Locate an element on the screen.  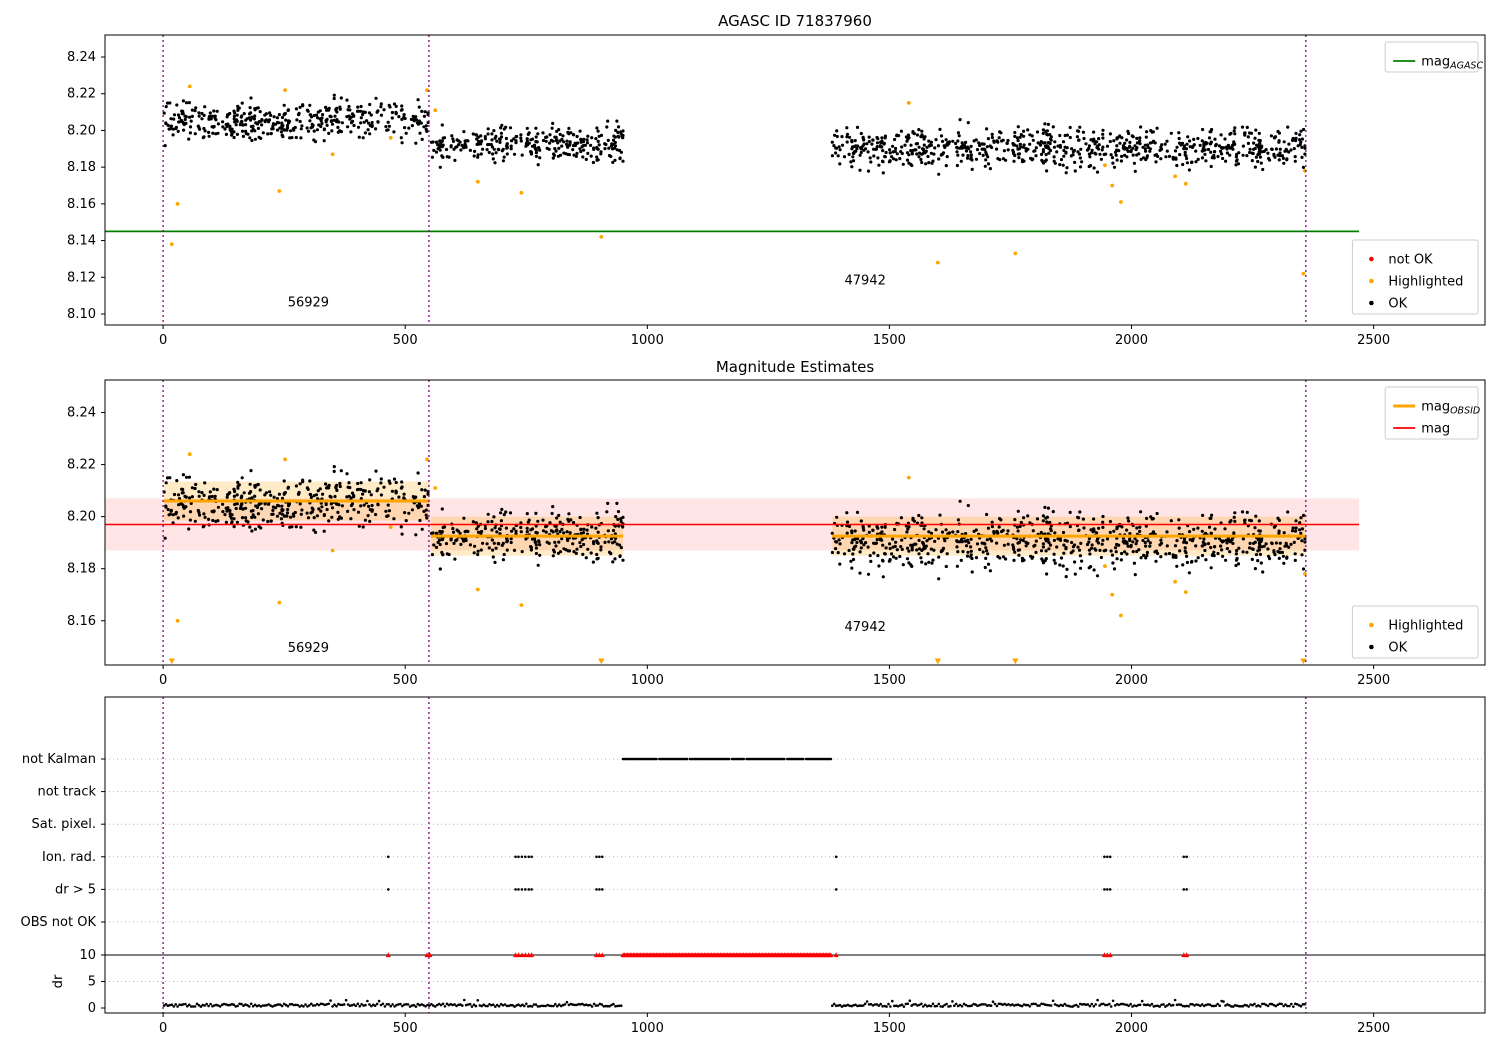
obsid-mag-lines is located at coordinates (735, 518).